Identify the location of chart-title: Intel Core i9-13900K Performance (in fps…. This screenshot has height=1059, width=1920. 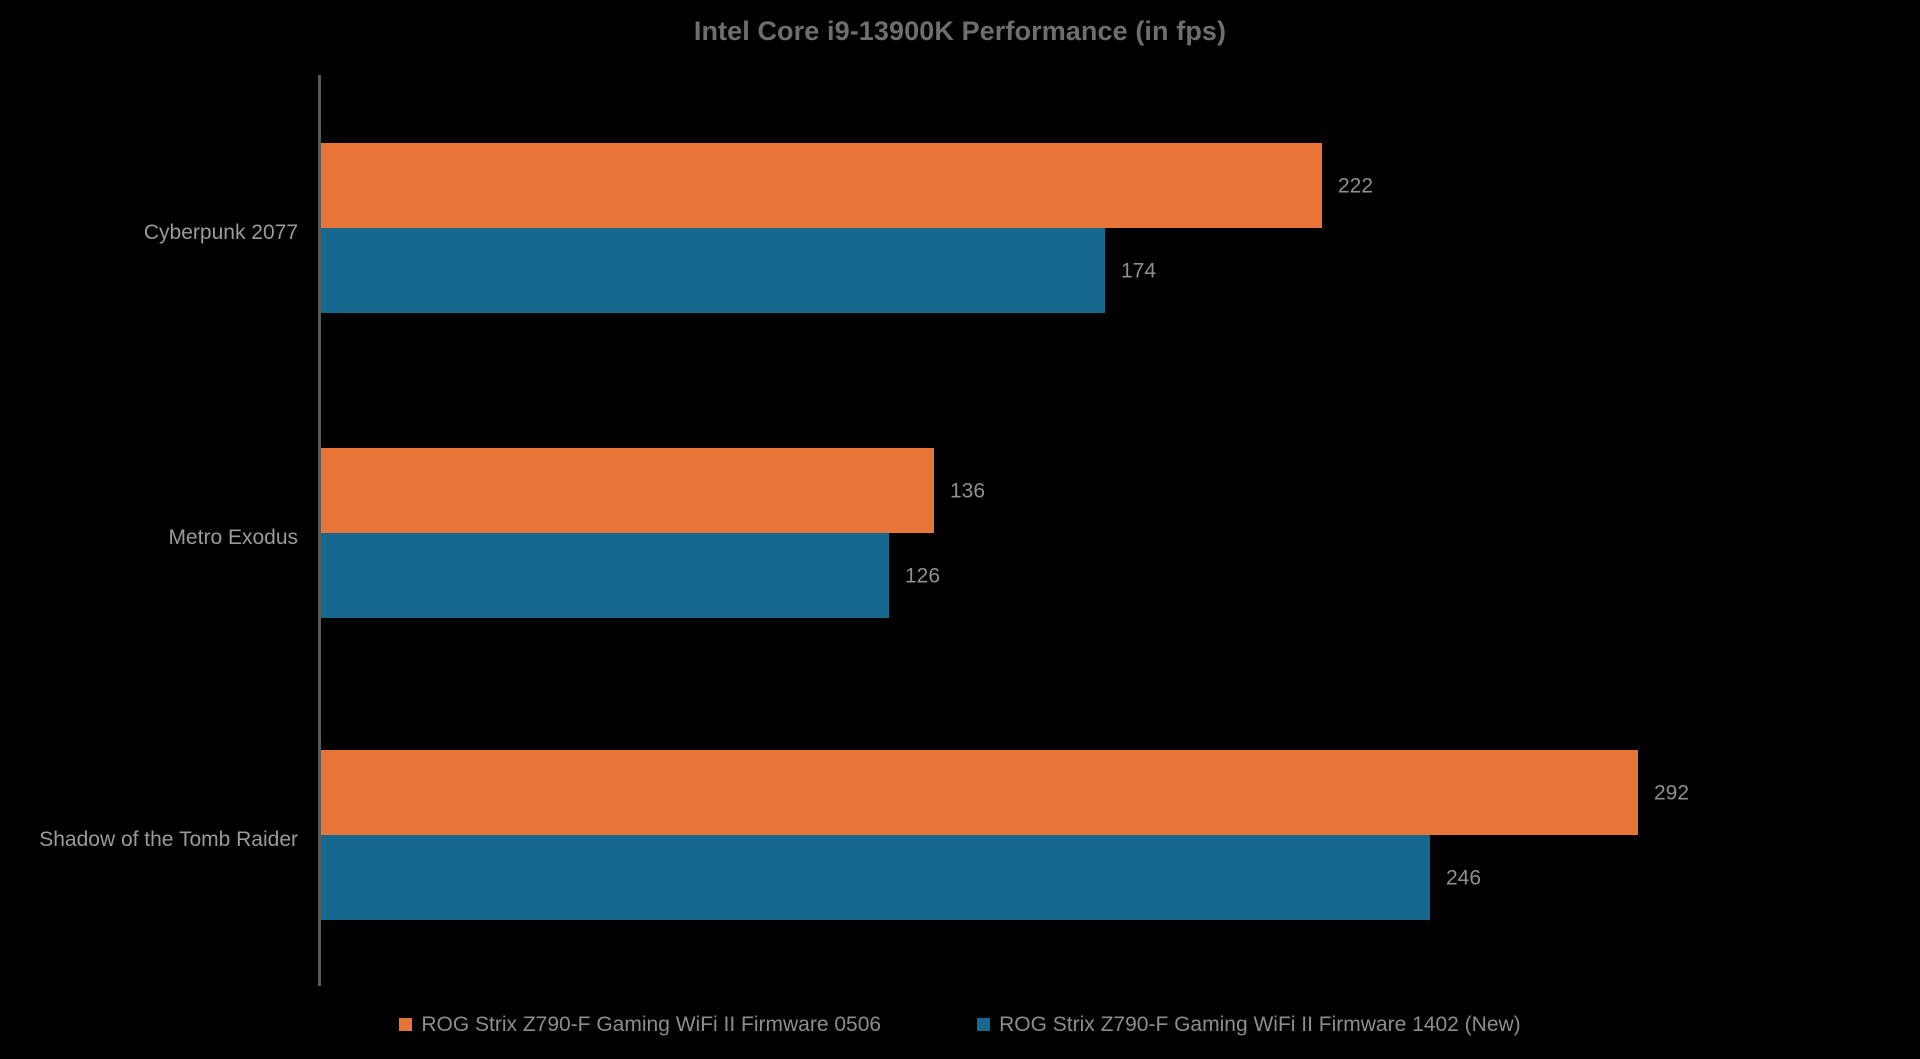
(960, 31).